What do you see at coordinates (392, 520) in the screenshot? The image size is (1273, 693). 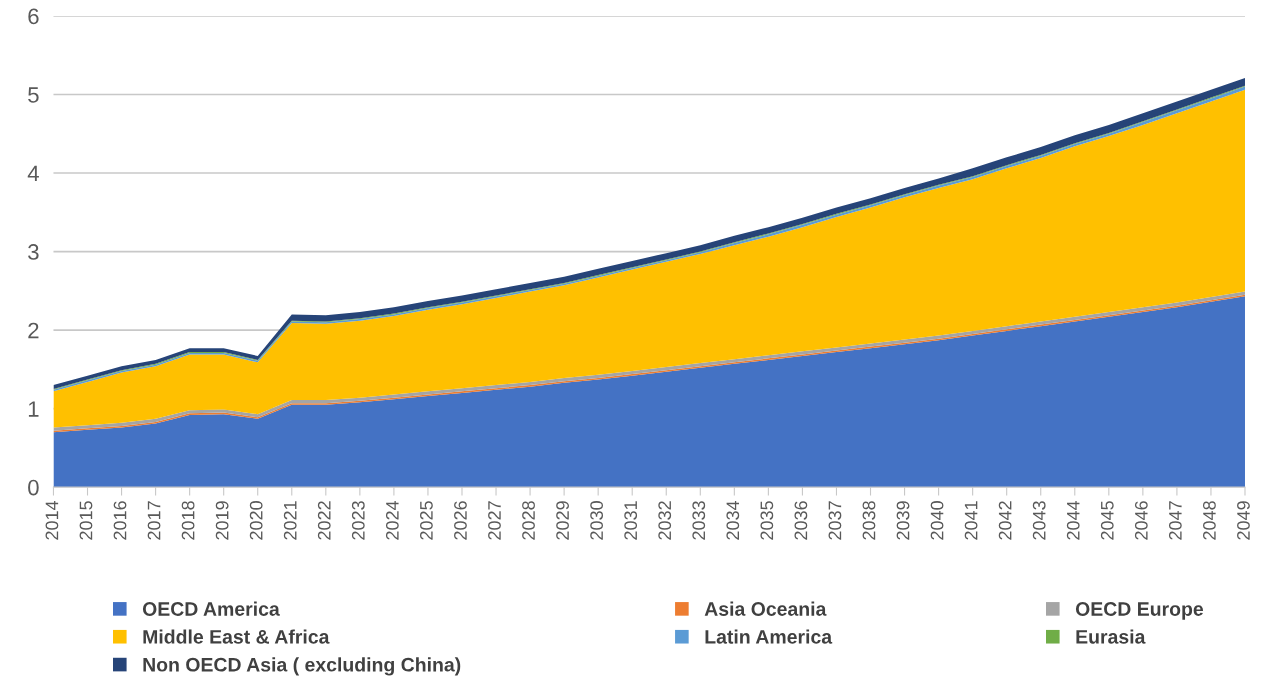 I see `x-tick-label: 2024` at bounding box center [392, 520].